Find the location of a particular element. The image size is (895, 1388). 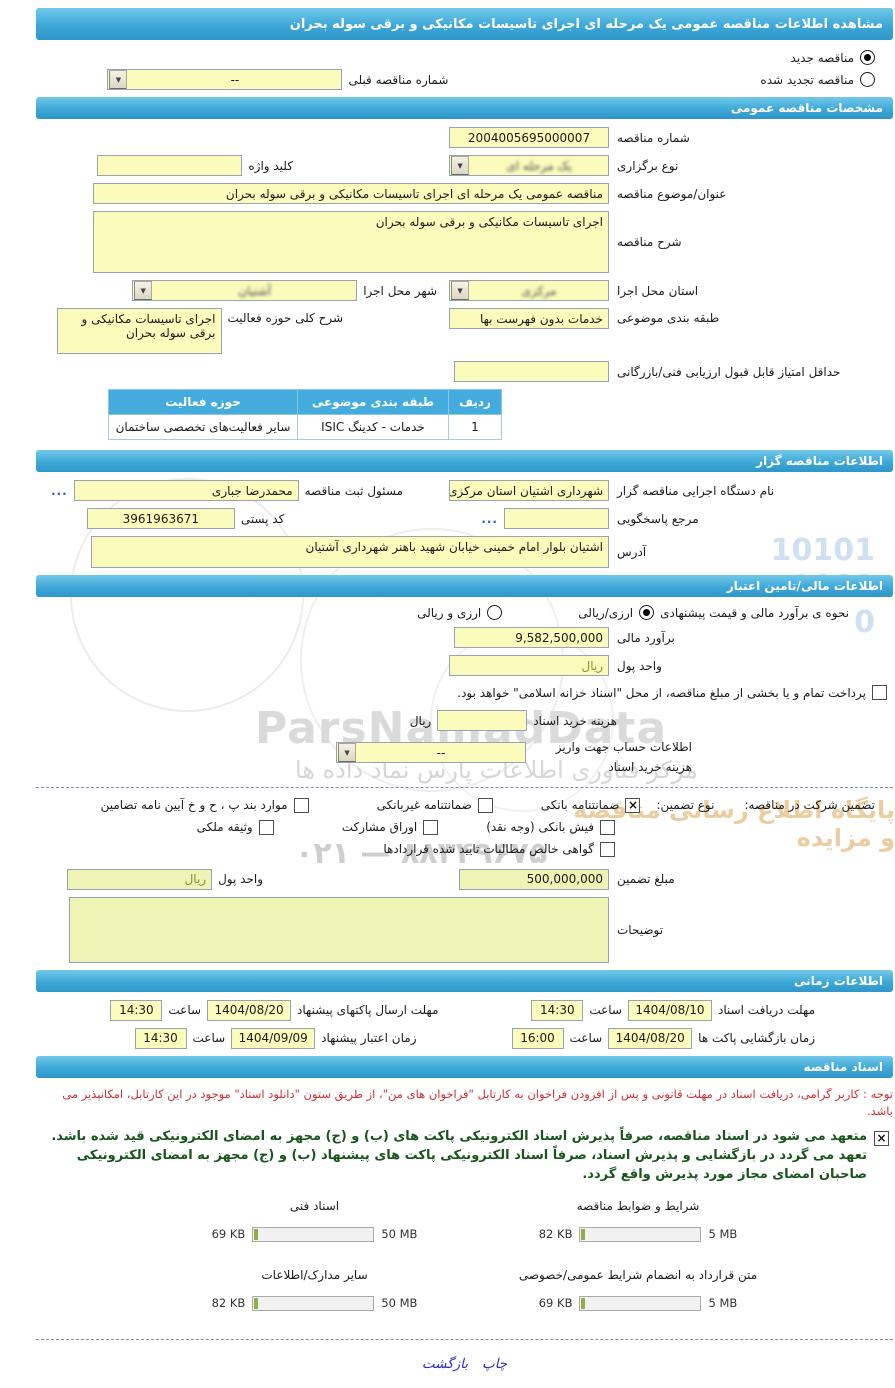

category-label: طبقه بندی موضوعی is located at coordinates (668, 318).